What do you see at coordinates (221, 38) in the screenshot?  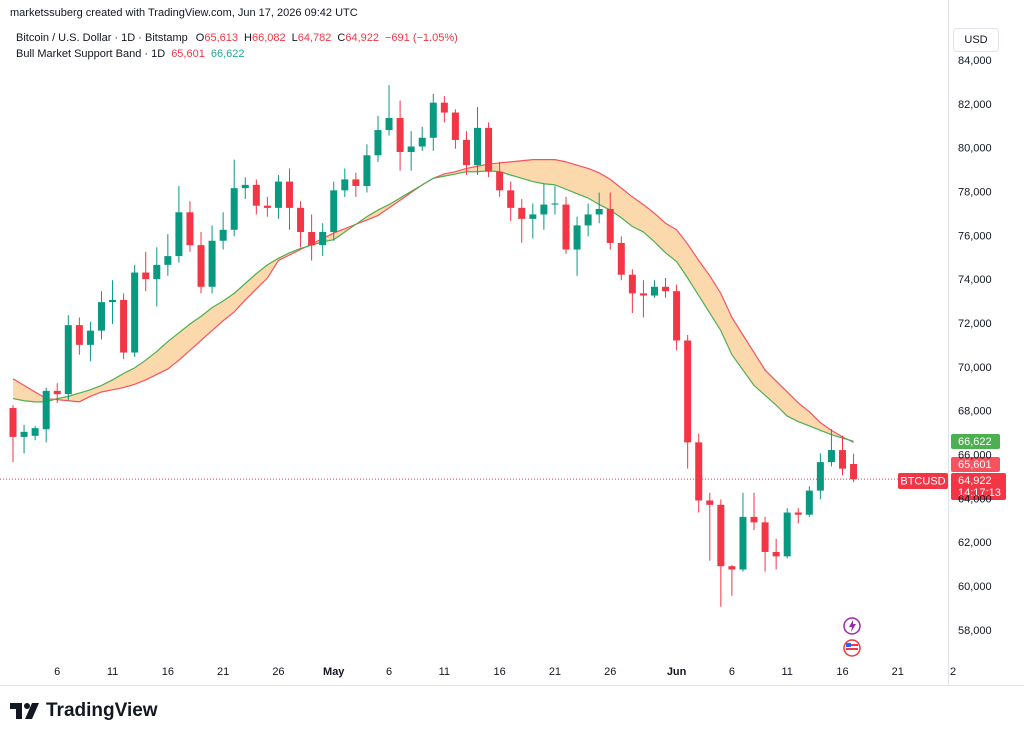 I see `ohlc-value: 65,613` at bounding box center [221, 38].